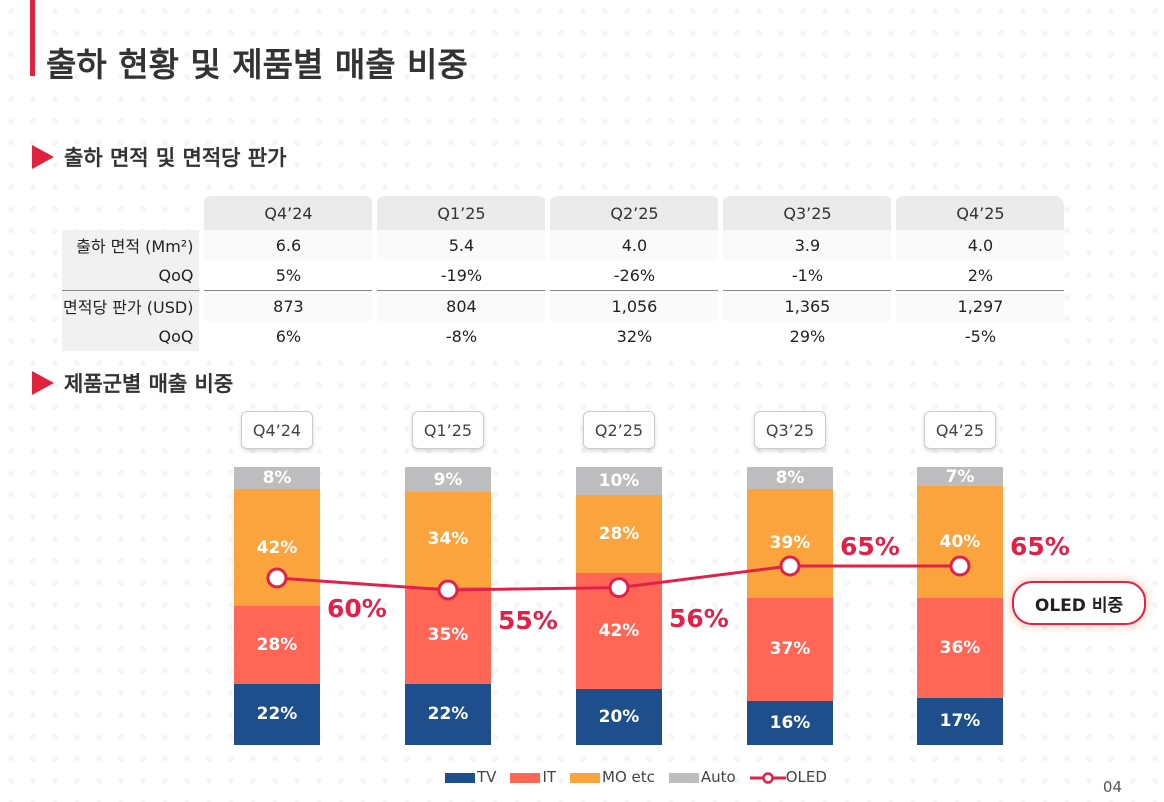 Image resolution: width=1164 pixels, height=802 pixels. I want to click on chart-legend: TV IT MO etc Auto OLED, so click(636, 777).